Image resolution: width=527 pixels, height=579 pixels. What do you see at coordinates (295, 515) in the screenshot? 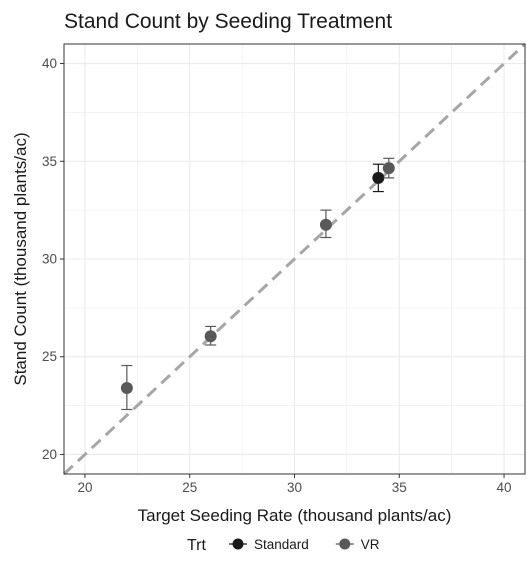
I see `x-axis-title: Target Seeding Rate (thousand plants/ac)` at bounding box center [295, 515].